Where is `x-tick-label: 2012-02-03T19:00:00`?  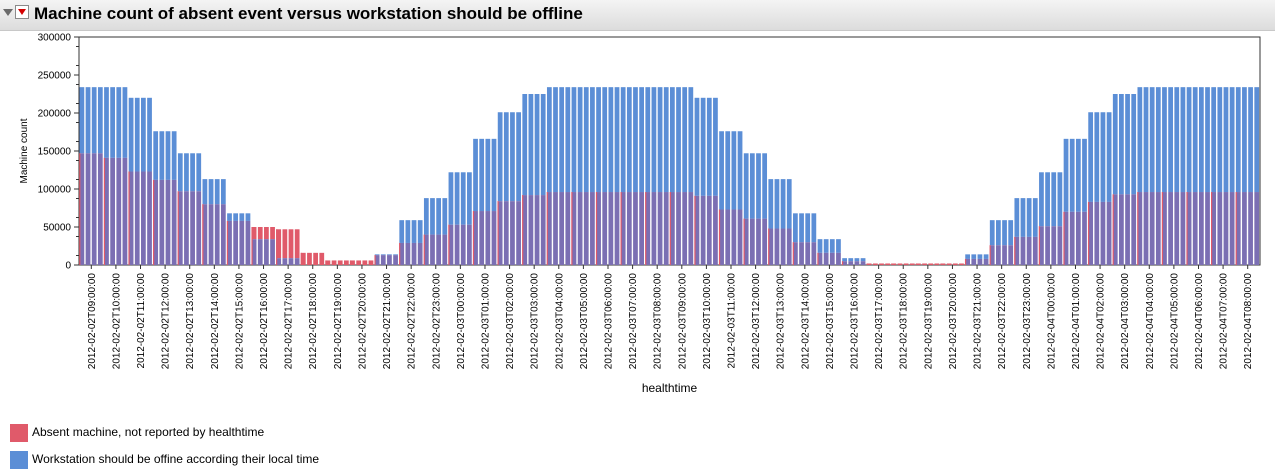 x-tick-label: 2012-02-03T19:00:00 is located at coordinates (928, 321).